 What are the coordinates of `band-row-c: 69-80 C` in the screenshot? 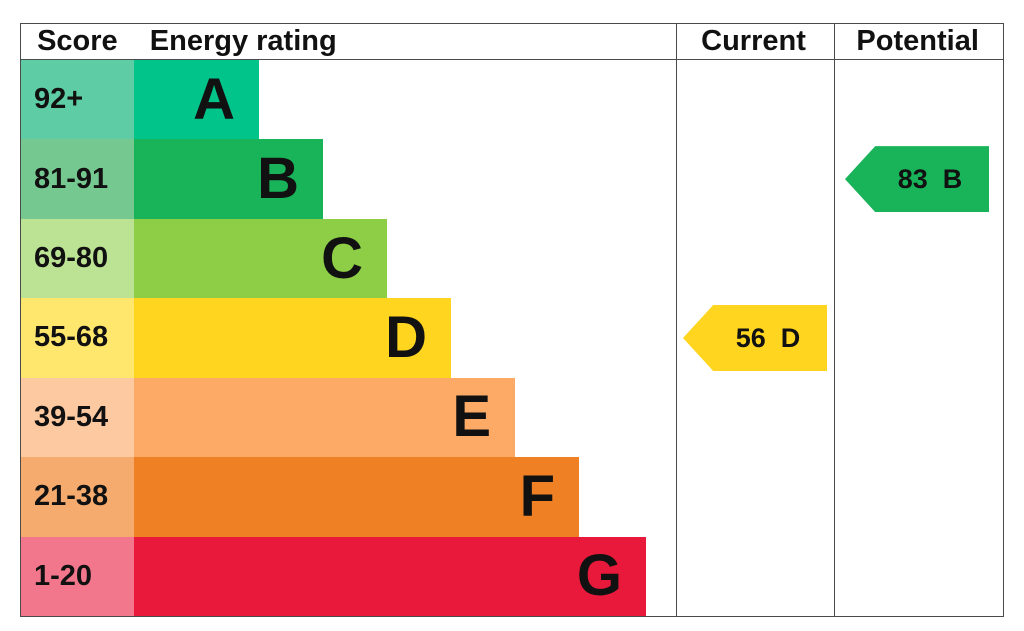 It's located at (348, 258).